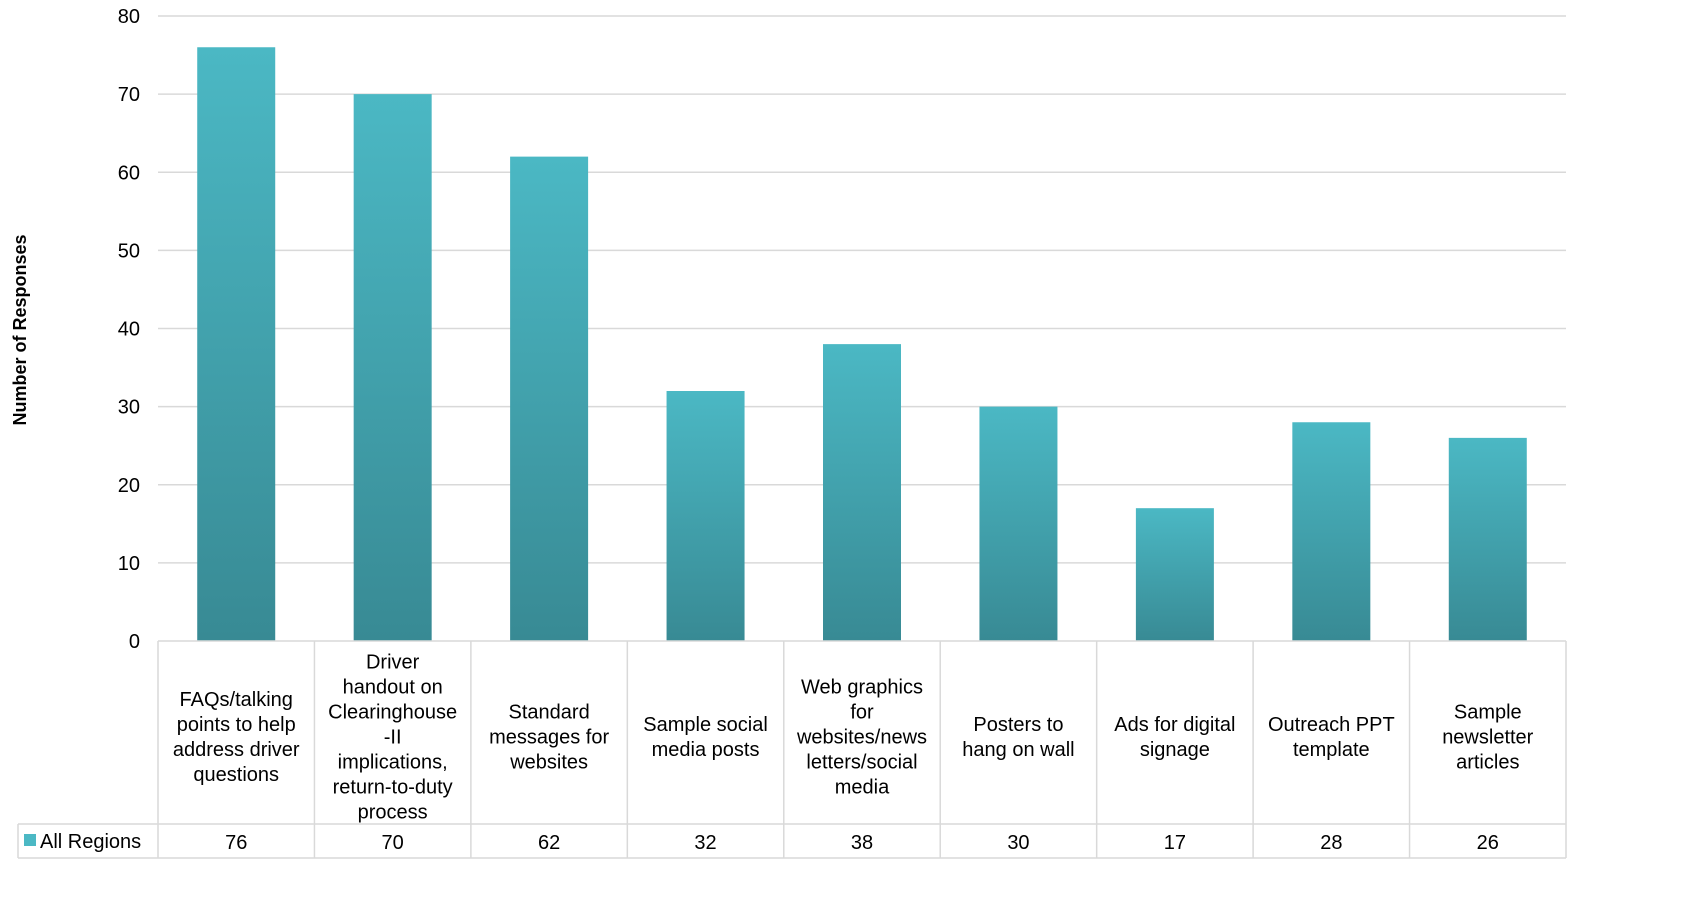 The image size is (1692, 923). What do you see at coordinates (705, 737) in the screenshot?
I see `x-category-label: Sample social media posts` at bounding box center [705, 737].